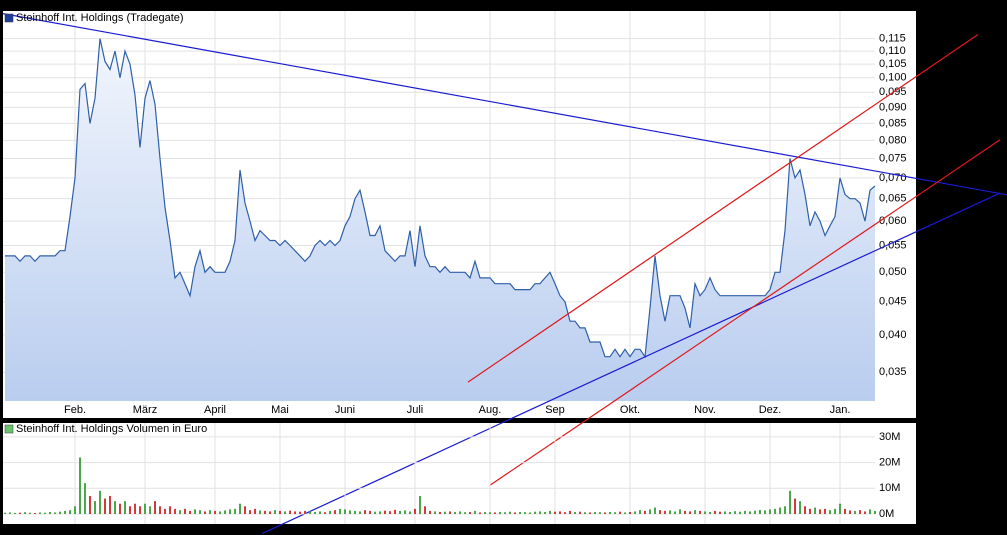  Describe the element at coordinates (893, 302) in the screenshot. I see `y-tick-label: 0,045` at that location.